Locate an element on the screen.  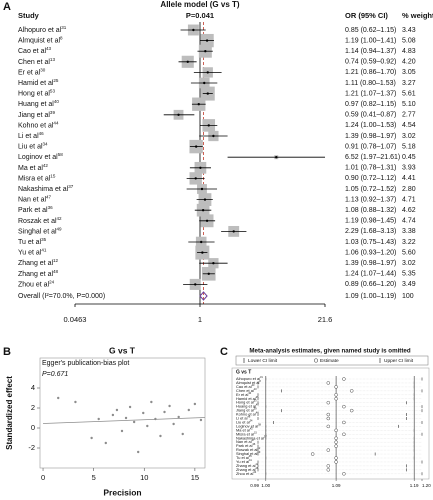
study-name: Chen et al is located at coordinates (245, 390).